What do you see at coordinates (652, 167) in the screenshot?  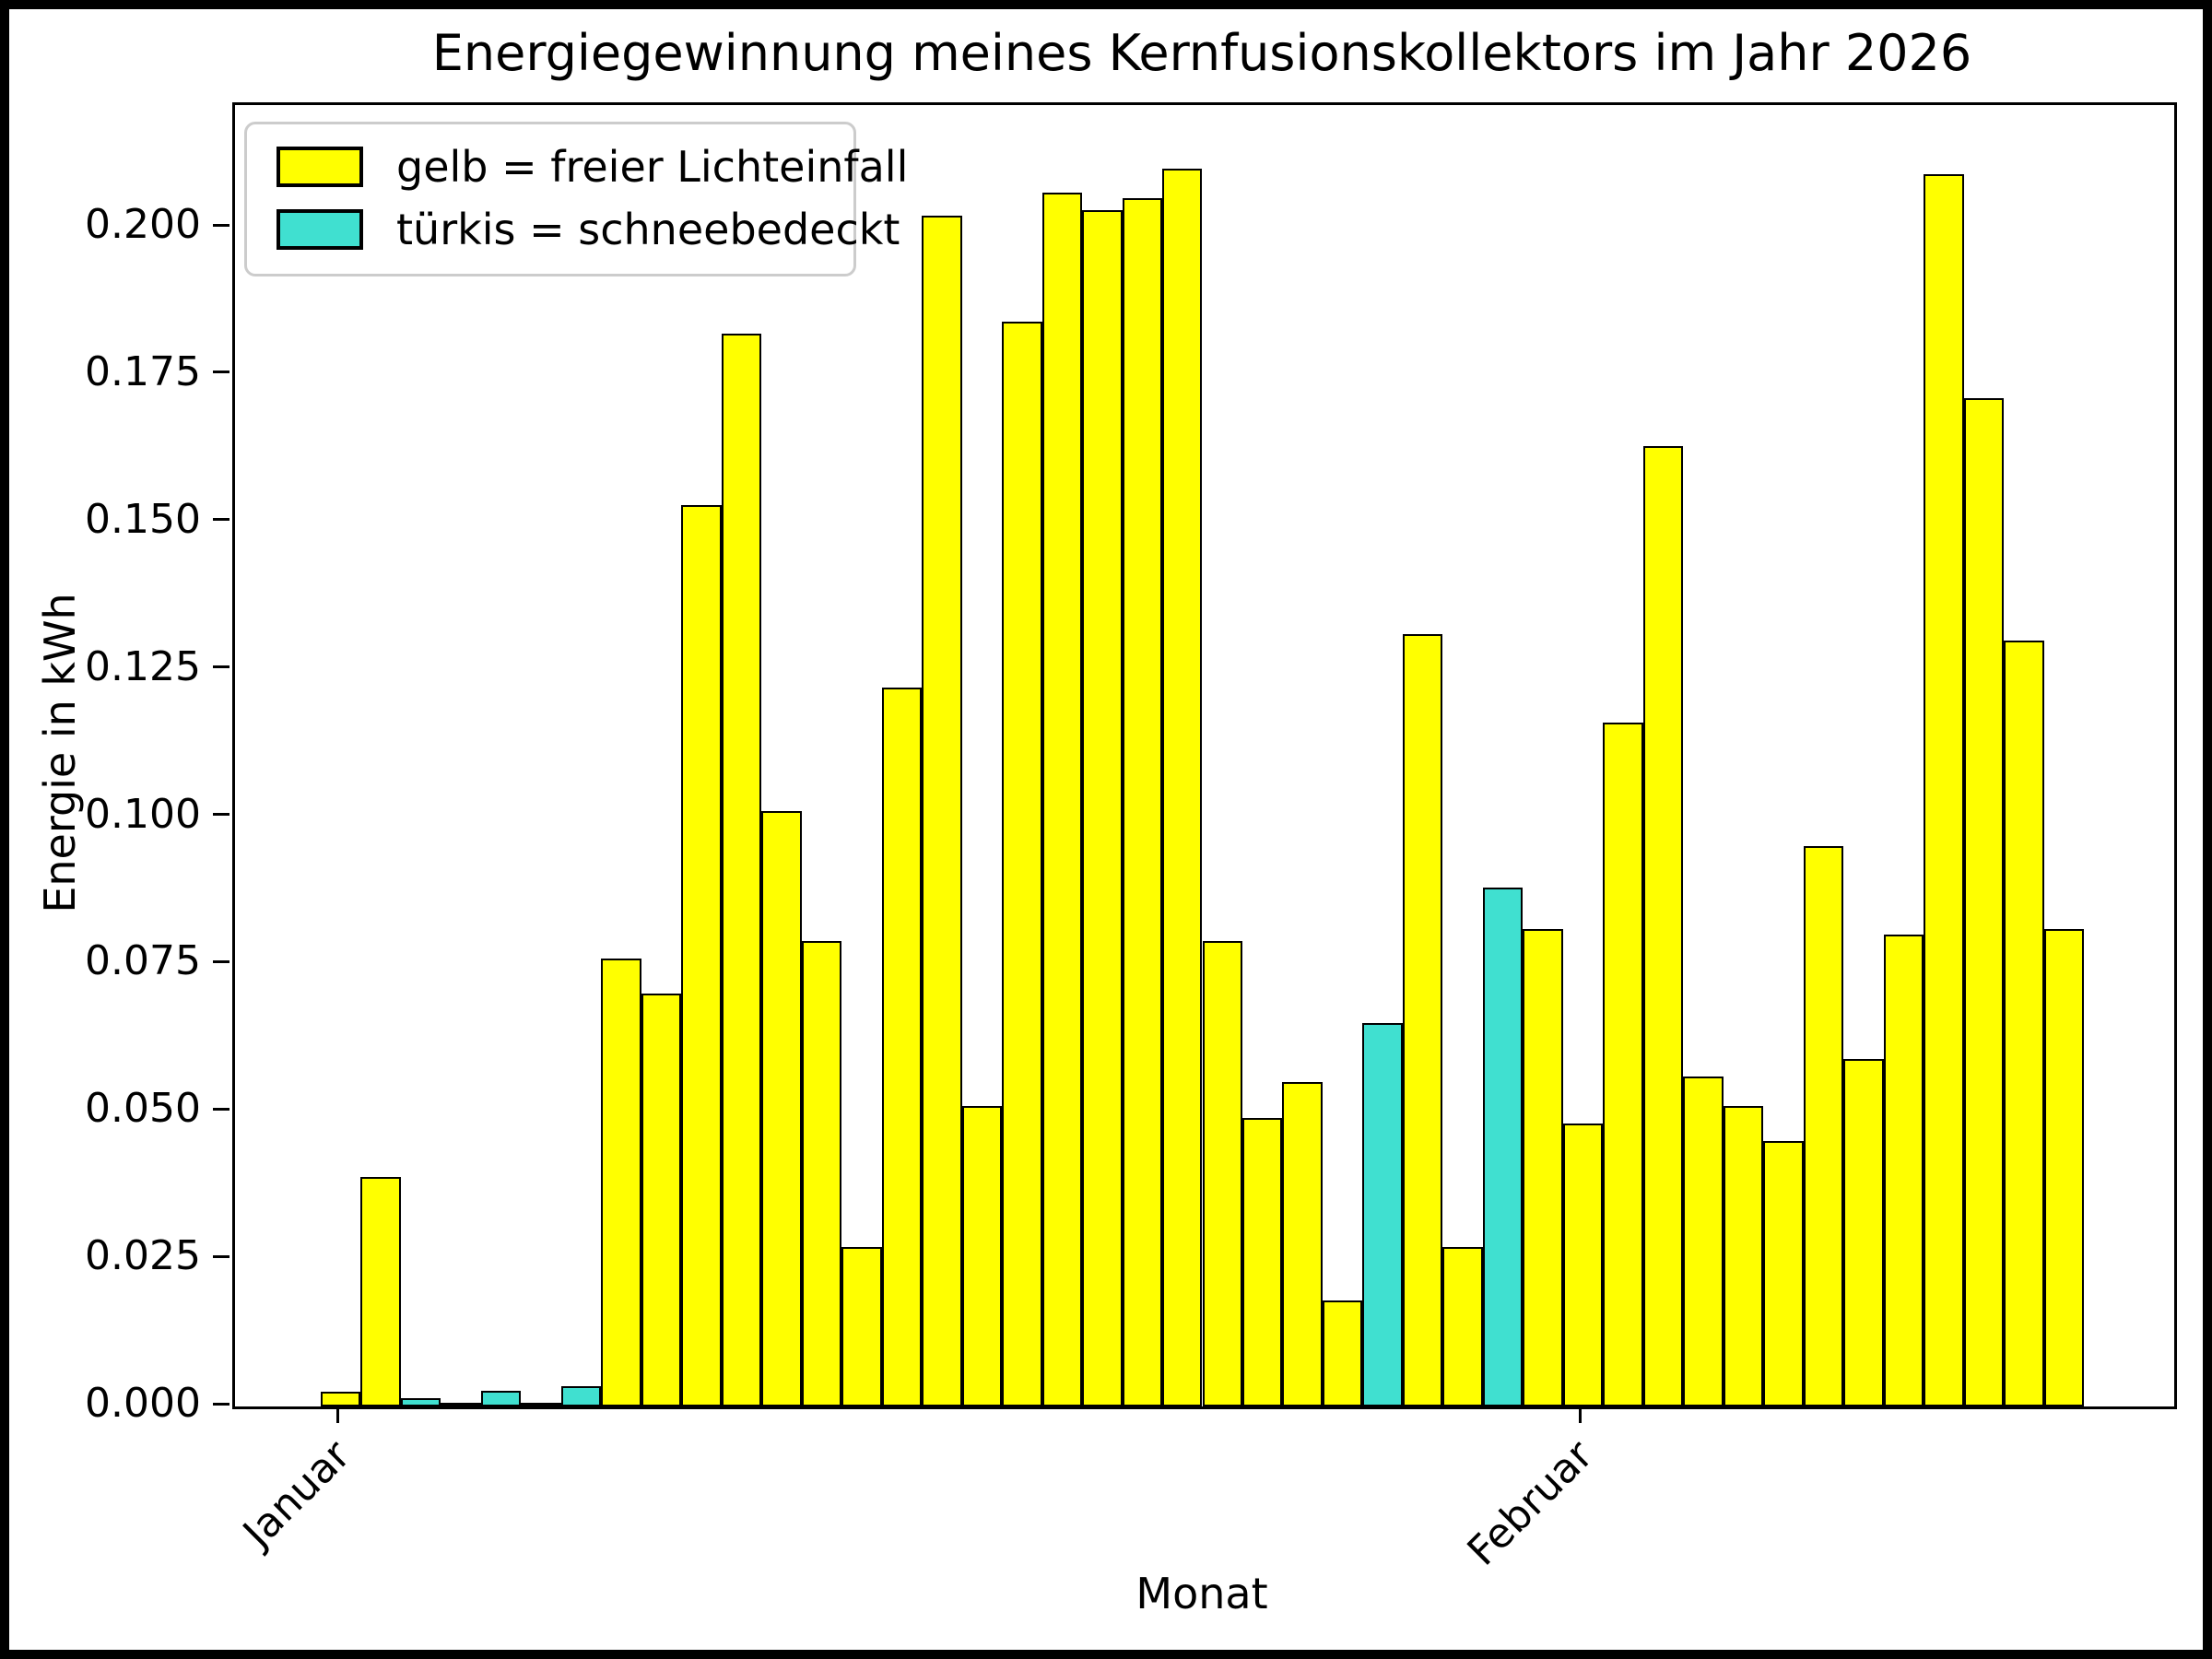 I see `legend-label: gelb = freier Lichteinfall` at bounding box center [652, 167].